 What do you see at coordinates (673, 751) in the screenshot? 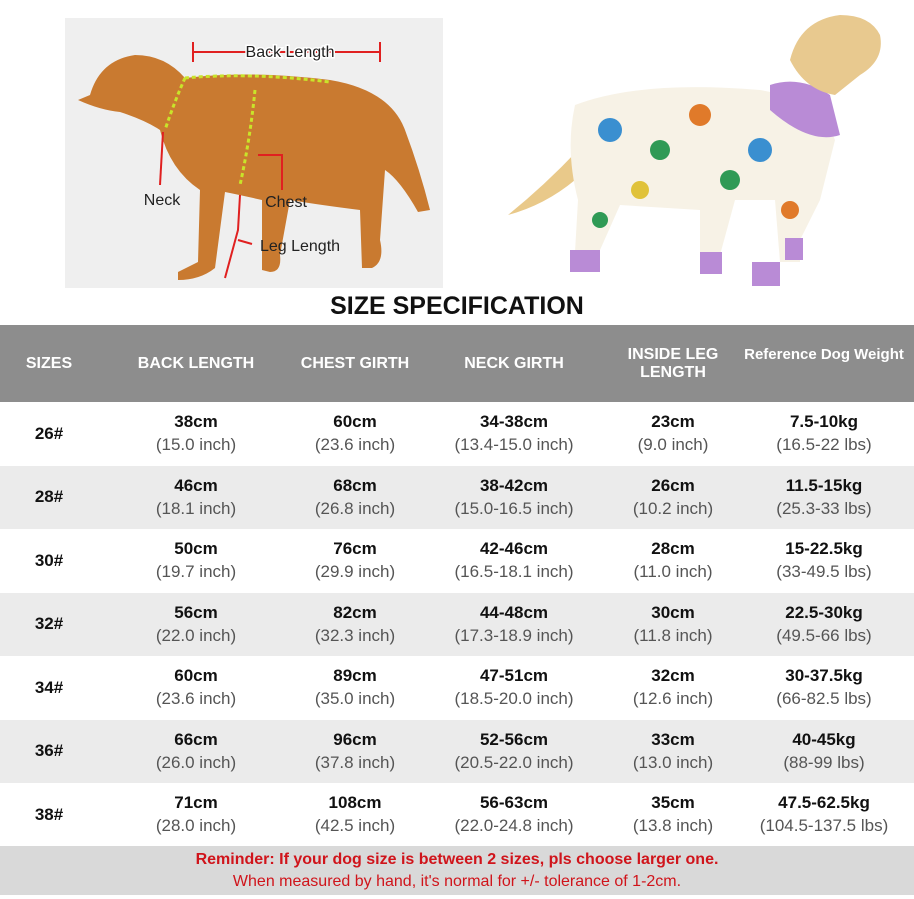
I see `cell: 33cm (13.0 inch)` at bounding box center [673, 751].